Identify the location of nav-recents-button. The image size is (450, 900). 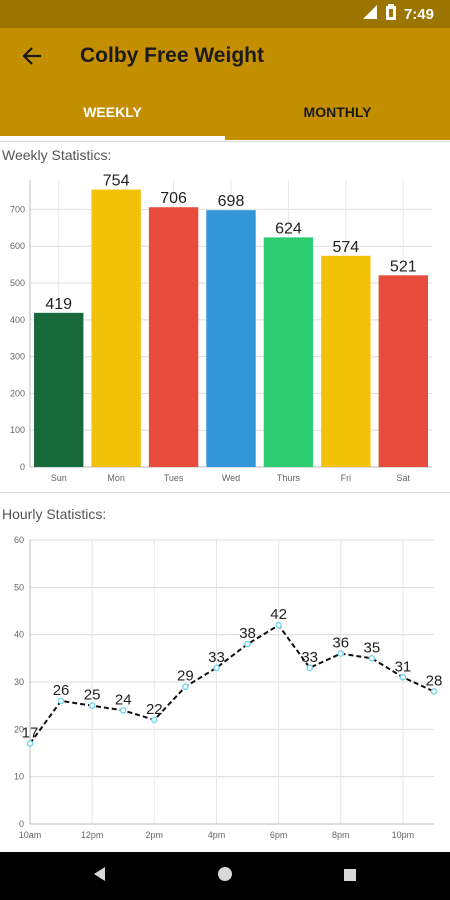
(350, 876).